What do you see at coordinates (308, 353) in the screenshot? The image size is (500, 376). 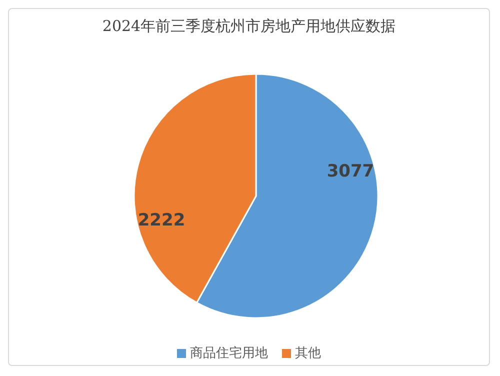 I see `legend-label: 其他` at bounding box center [308, 353].